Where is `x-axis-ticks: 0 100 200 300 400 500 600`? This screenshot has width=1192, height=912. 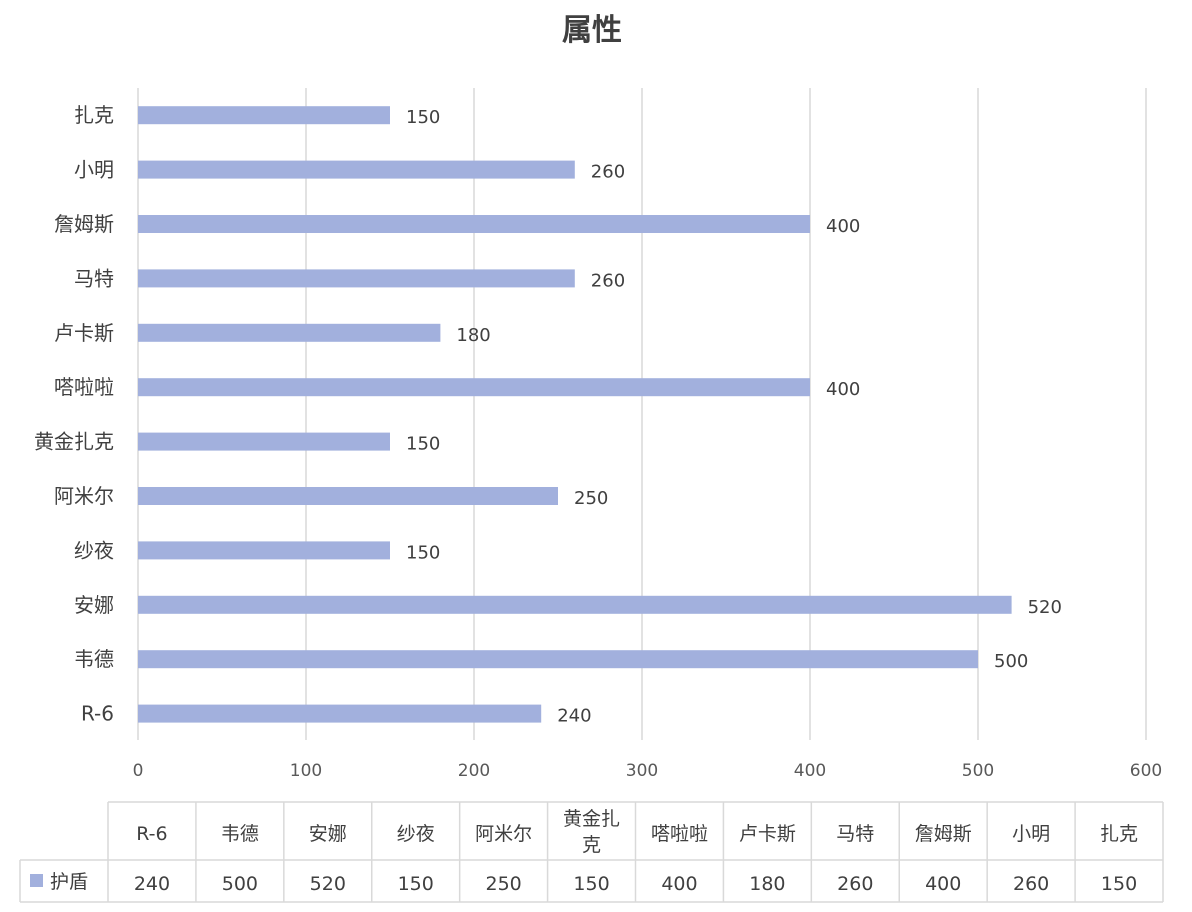
x-axis-ticks: 0 100 200 300 400 500 600 is located at coordinates (648, 771).